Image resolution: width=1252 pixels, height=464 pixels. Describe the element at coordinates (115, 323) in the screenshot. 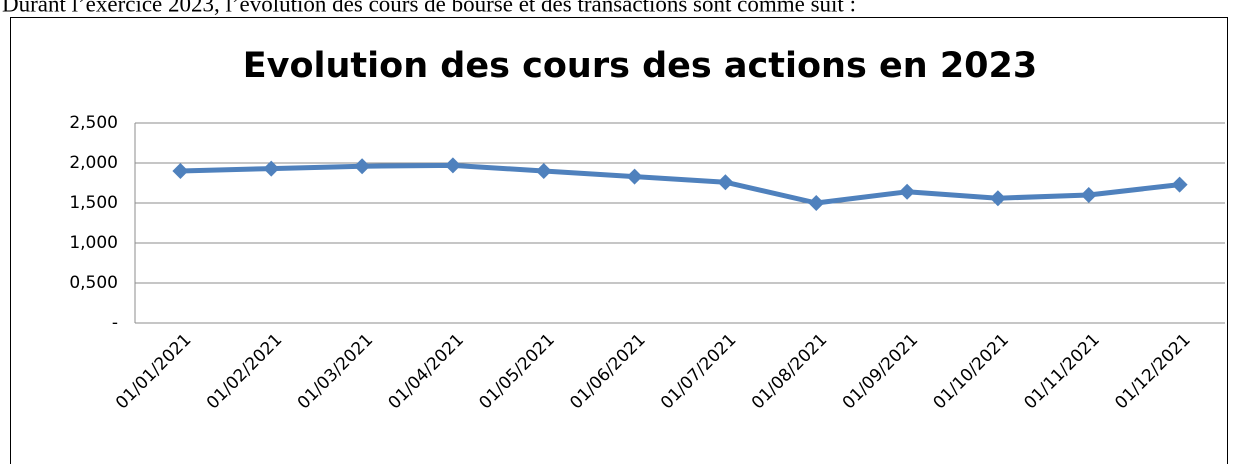

I see `y-tick-label: -` at that location.